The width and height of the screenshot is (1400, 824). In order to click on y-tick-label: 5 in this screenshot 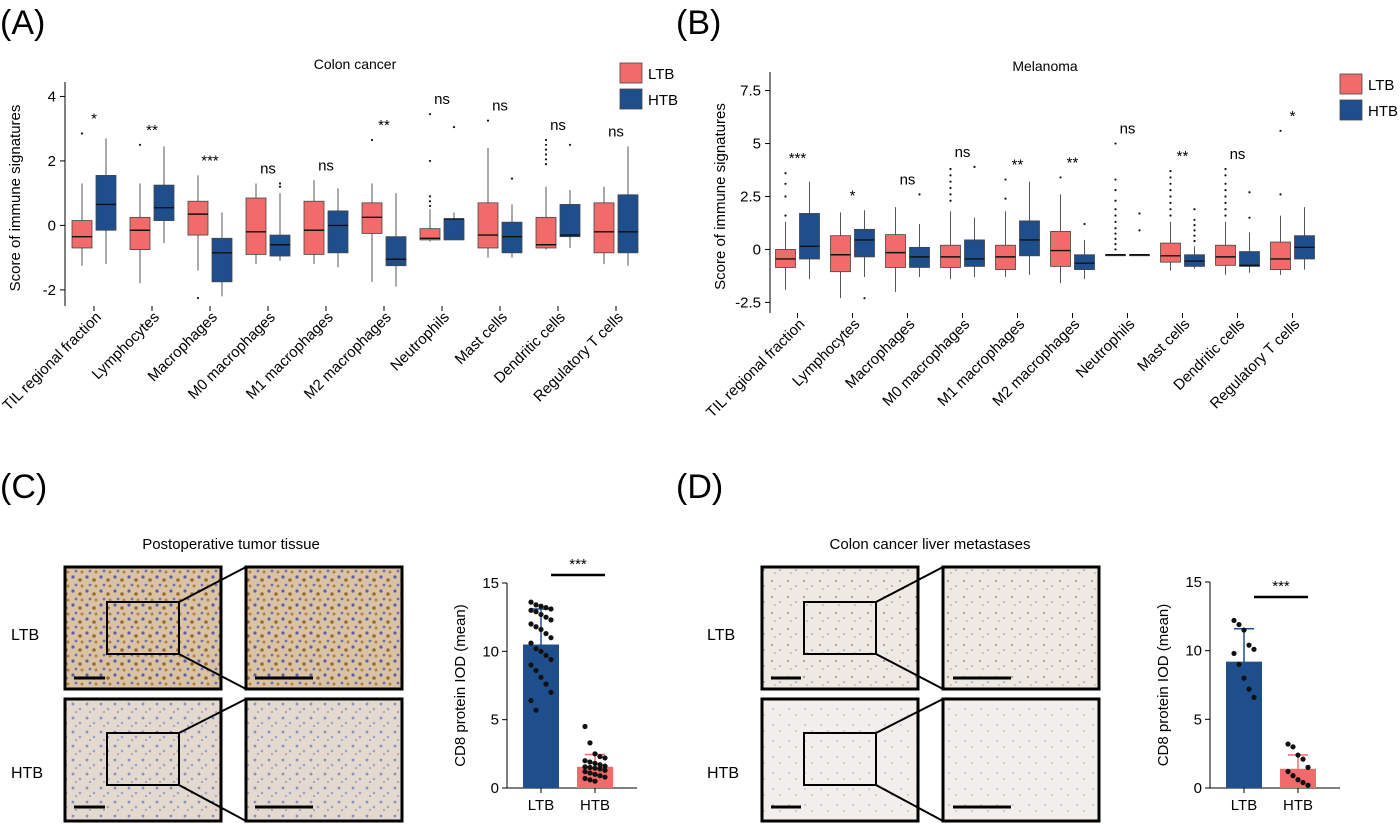, I will do `click(757, 144)`.